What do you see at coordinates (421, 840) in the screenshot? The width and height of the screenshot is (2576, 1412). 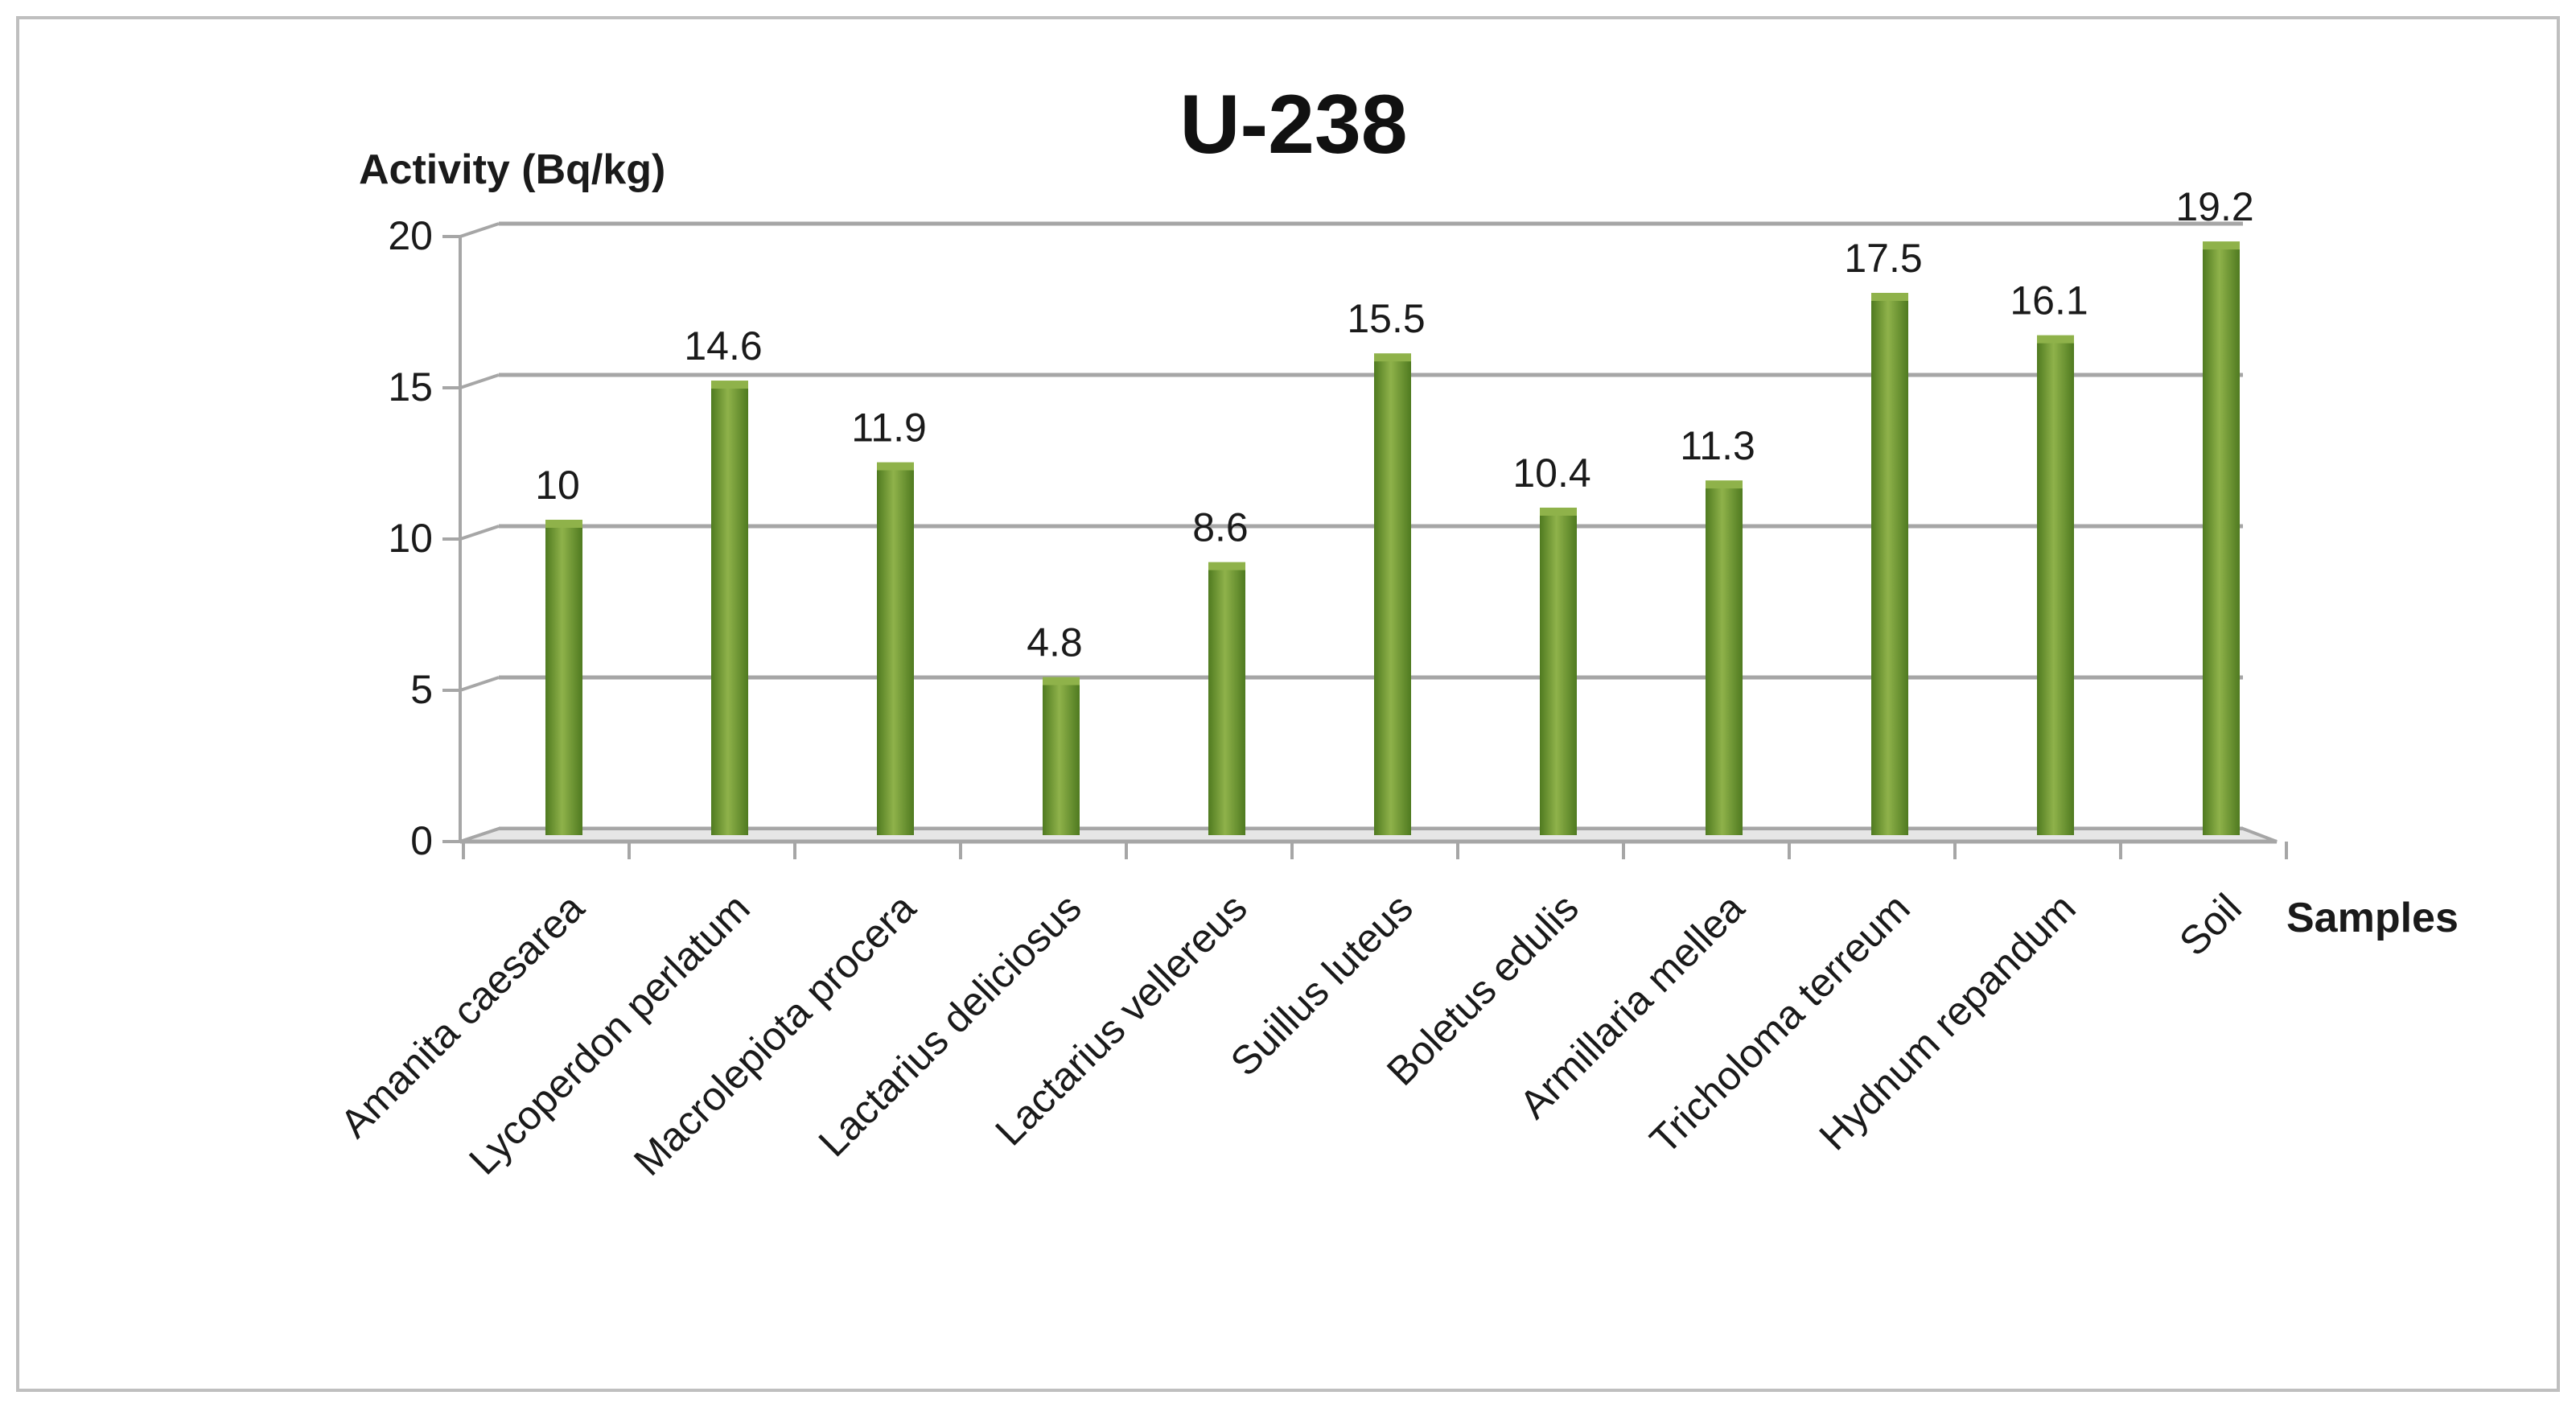 I see `y-tick-label: 0` at bounding box center [421, 840].